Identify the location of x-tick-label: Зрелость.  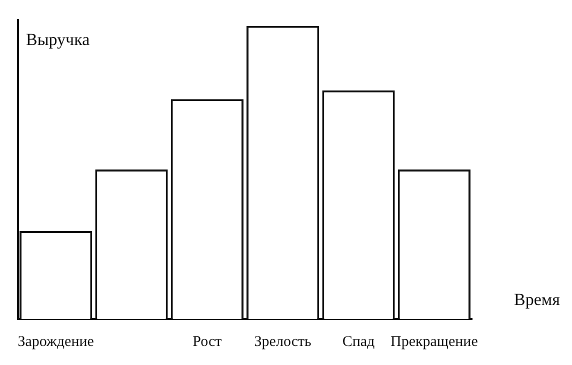
(283, 342).